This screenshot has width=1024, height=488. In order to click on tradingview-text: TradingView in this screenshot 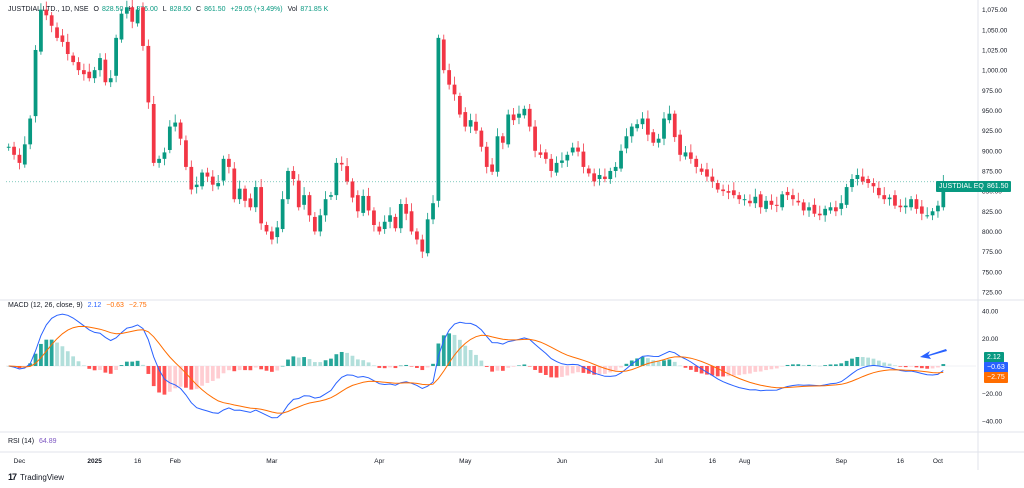, I will do `click(42, 477)`.